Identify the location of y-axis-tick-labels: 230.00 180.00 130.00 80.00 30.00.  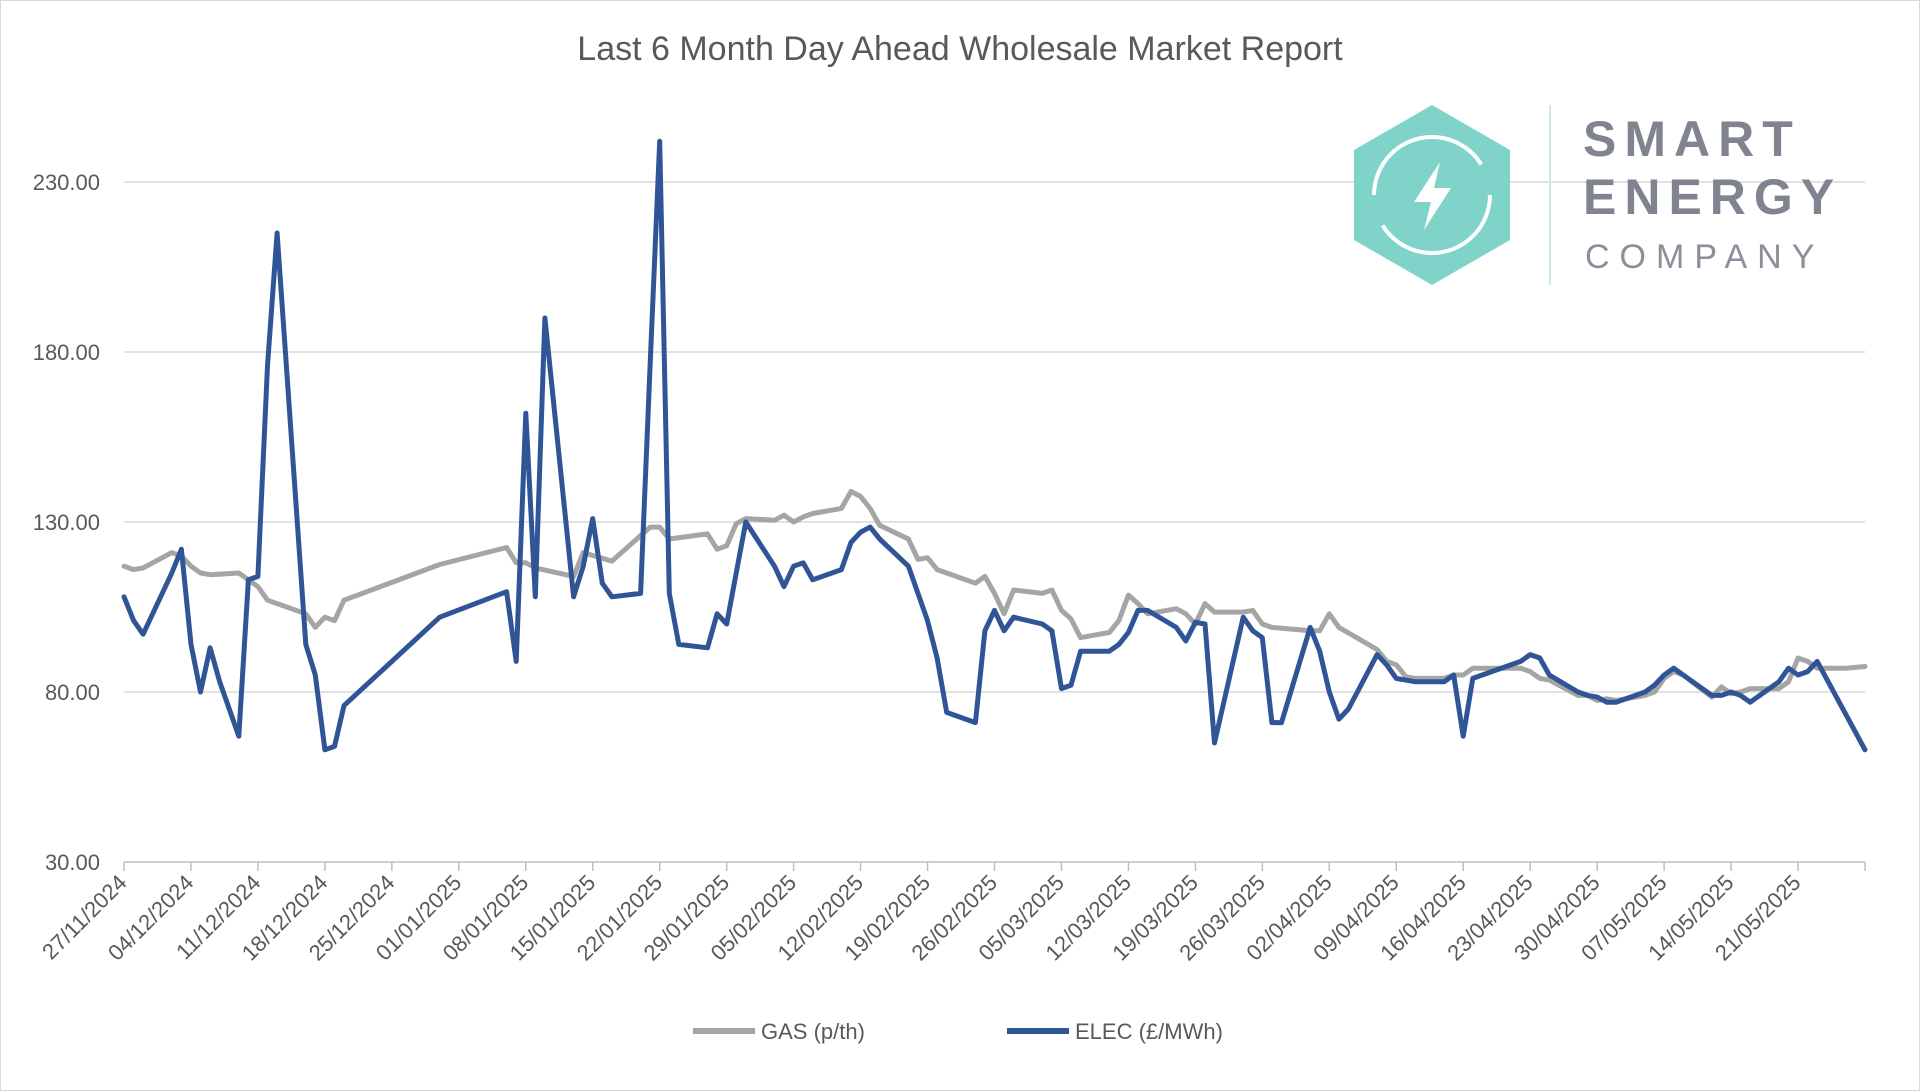
(66, 522).